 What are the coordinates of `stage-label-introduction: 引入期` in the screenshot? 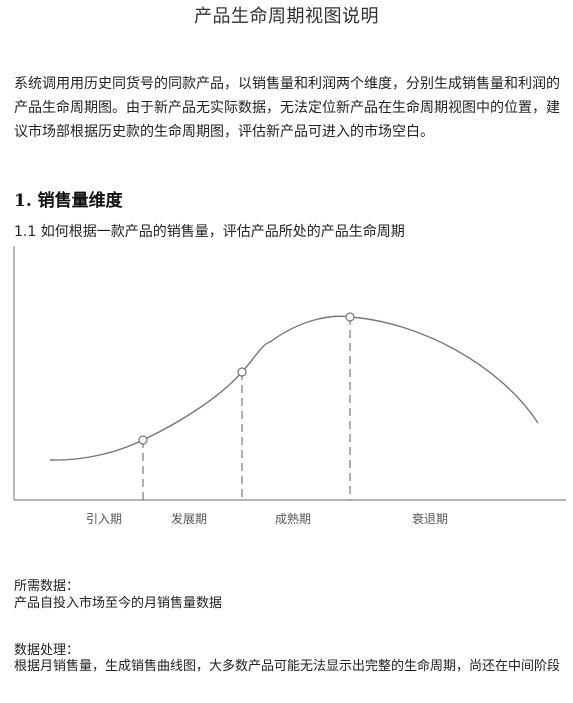 It's located at (104, 519).